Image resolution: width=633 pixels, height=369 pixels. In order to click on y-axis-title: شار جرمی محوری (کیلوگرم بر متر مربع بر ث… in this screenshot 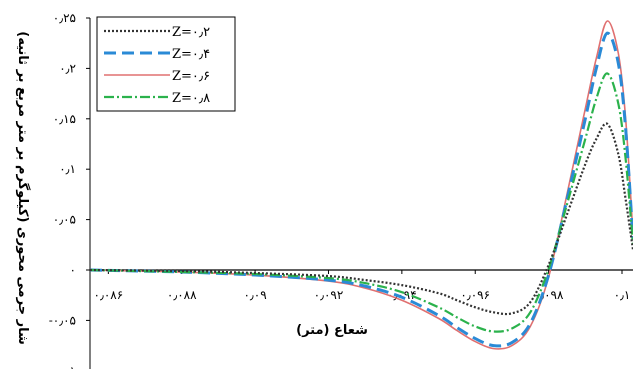, I will do `click(23, 187)`.